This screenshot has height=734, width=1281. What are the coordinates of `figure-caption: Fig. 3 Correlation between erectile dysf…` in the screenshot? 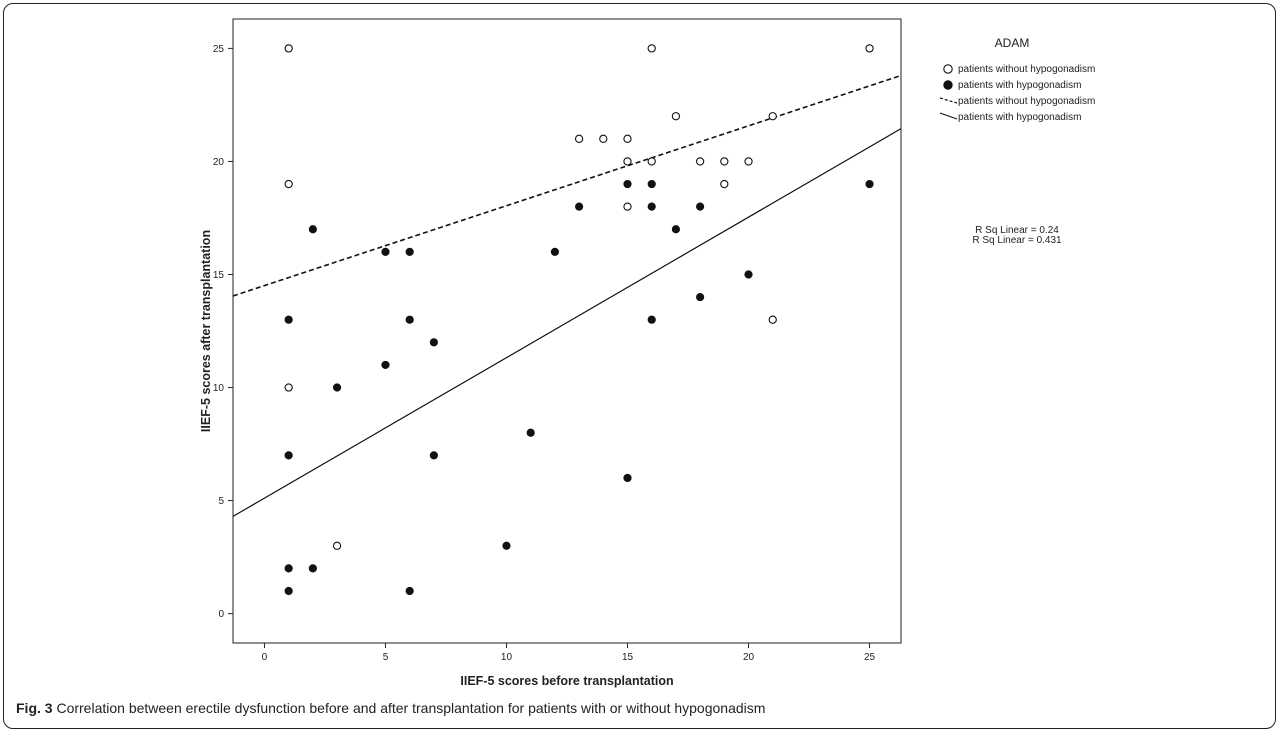 It's located at (390, 708).